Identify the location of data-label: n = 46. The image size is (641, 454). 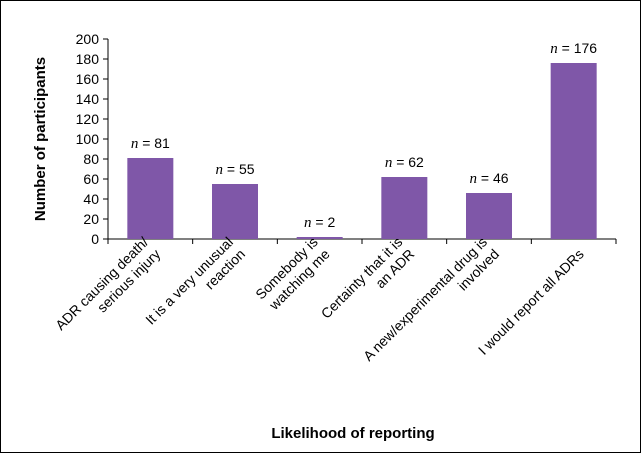
(488, 178).